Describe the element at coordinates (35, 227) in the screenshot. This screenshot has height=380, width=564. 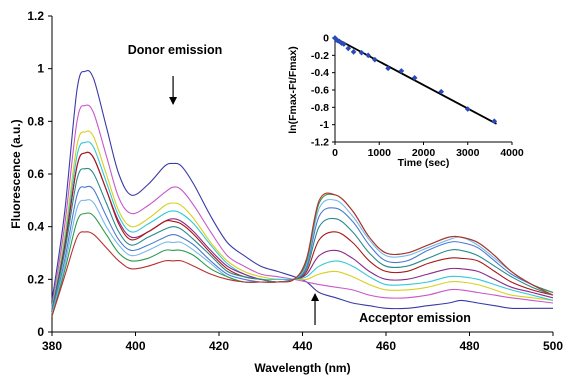
I see `y-tick-label: 0.4` at that location.